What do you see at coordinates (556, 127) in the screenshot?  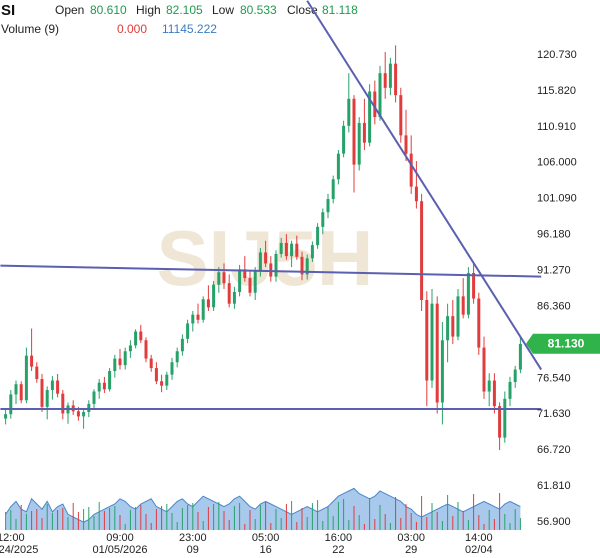 I see `y-tick-label: 110.910` at bounding box center [556, 127].